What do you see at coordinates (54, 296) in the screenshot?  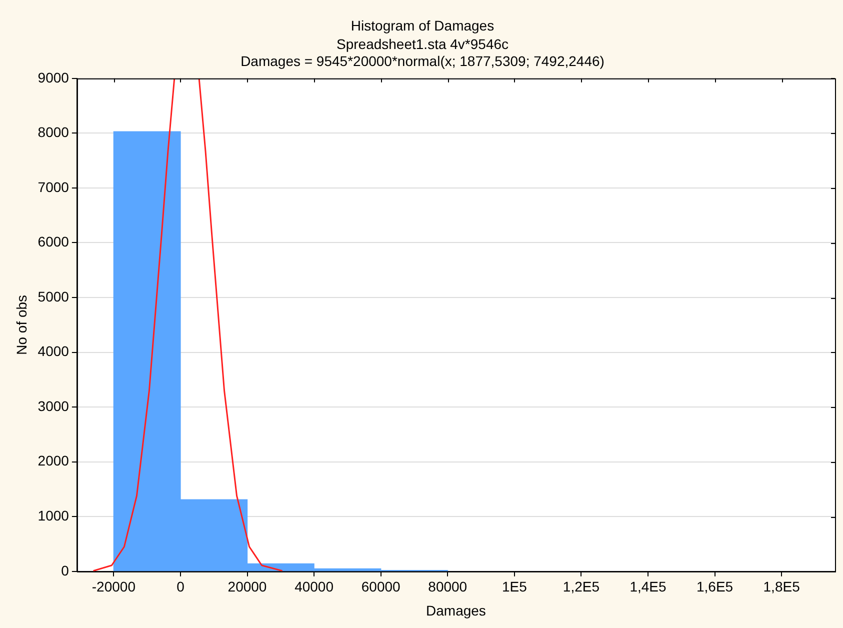 I see `y-tick-label: 5000` at bounding box center [54, 296].